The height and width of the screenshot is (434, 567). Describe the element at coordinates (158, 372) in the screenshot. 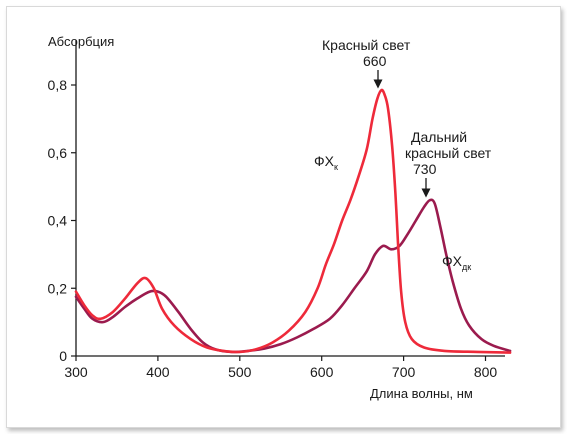

I see `x-tick-label: 400` at that location.